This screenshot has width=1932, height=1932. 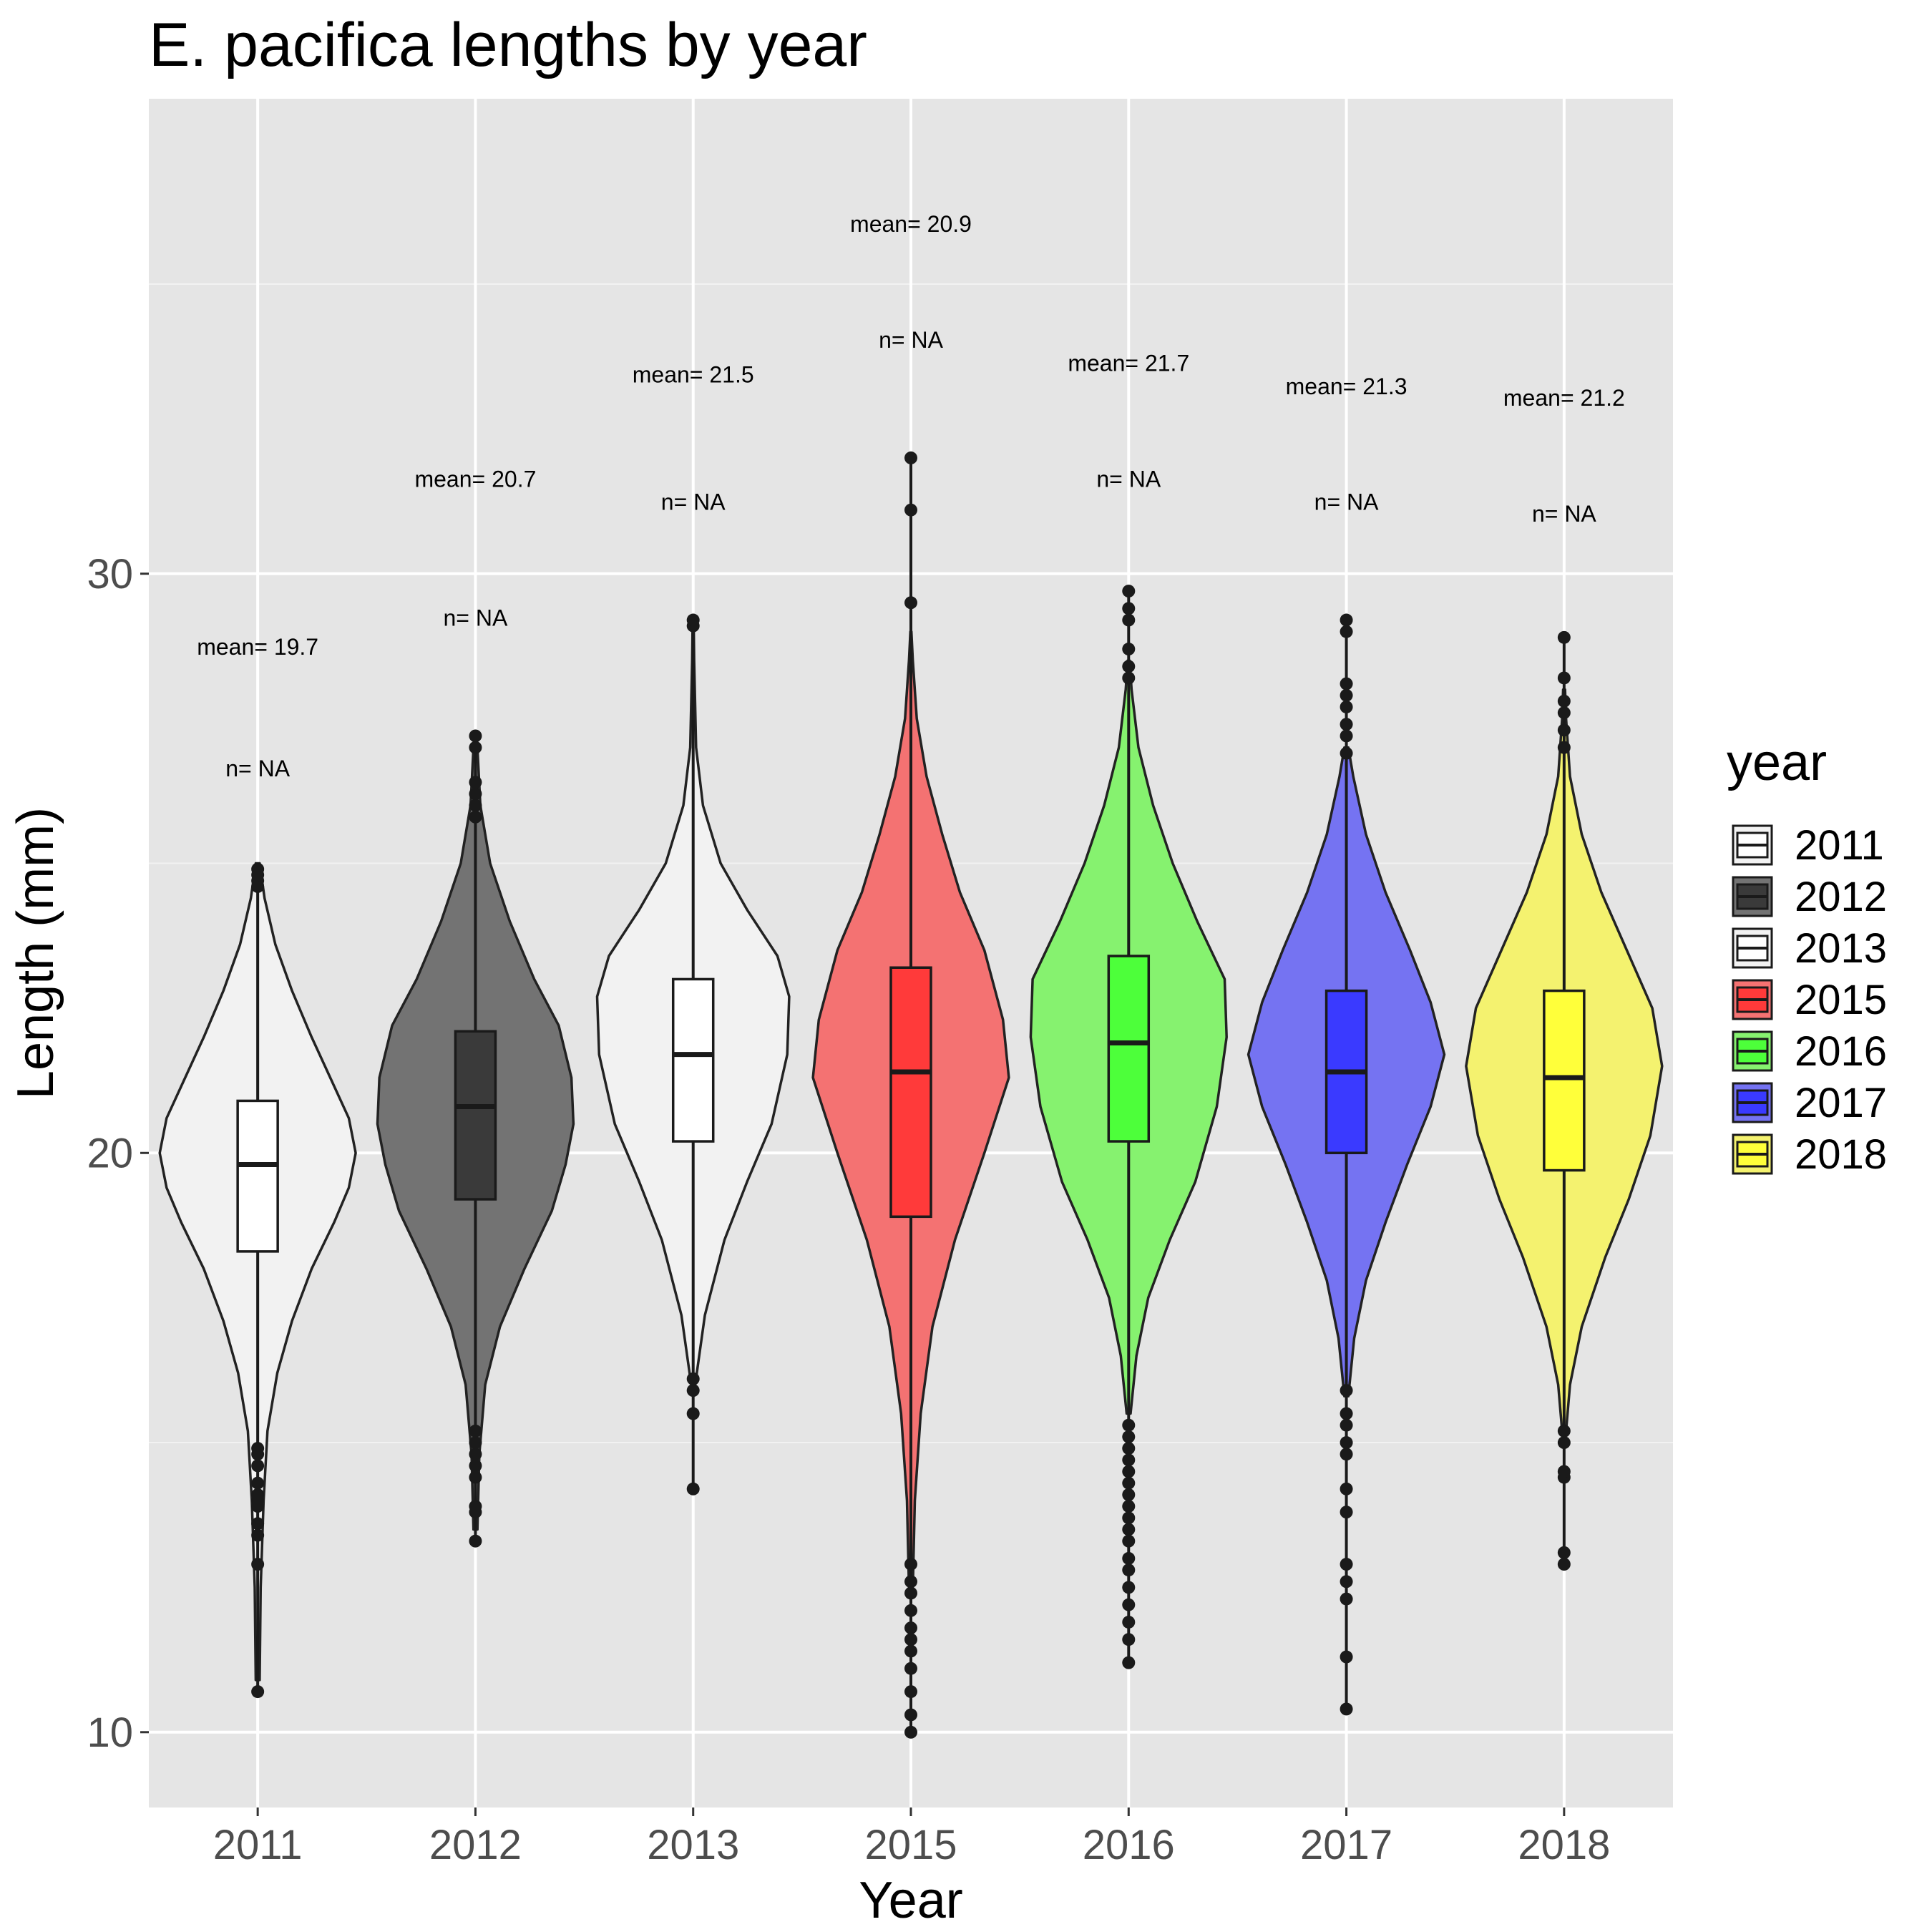 What do you see at coordinates (693, 1060) in the screenshot?
I see `box-2013` at bounding box center [693, 1060].